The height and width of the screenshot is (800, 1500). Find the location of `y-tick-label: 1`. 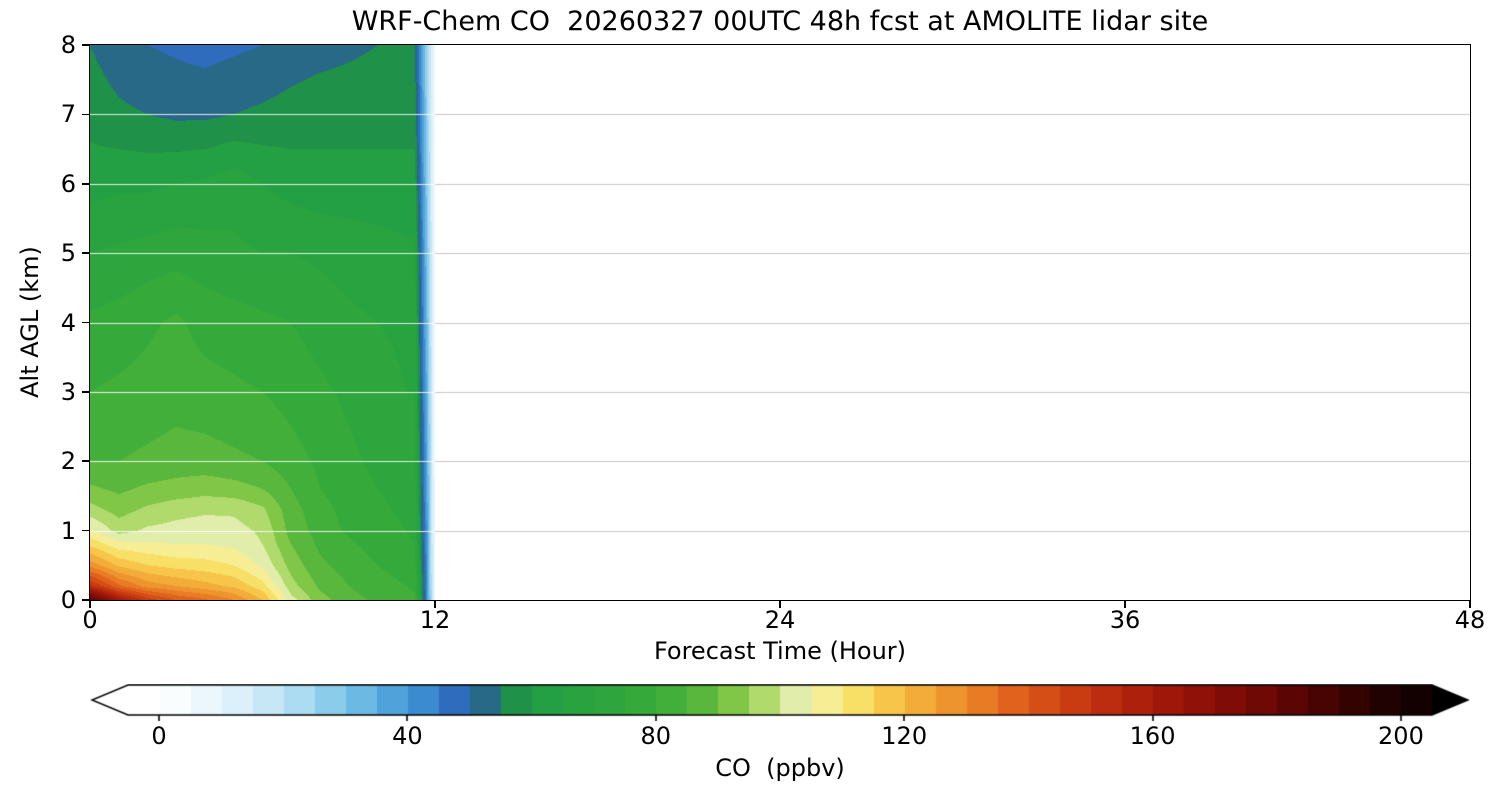

y-tick-label: 1 is located at coordinates (68, 530).